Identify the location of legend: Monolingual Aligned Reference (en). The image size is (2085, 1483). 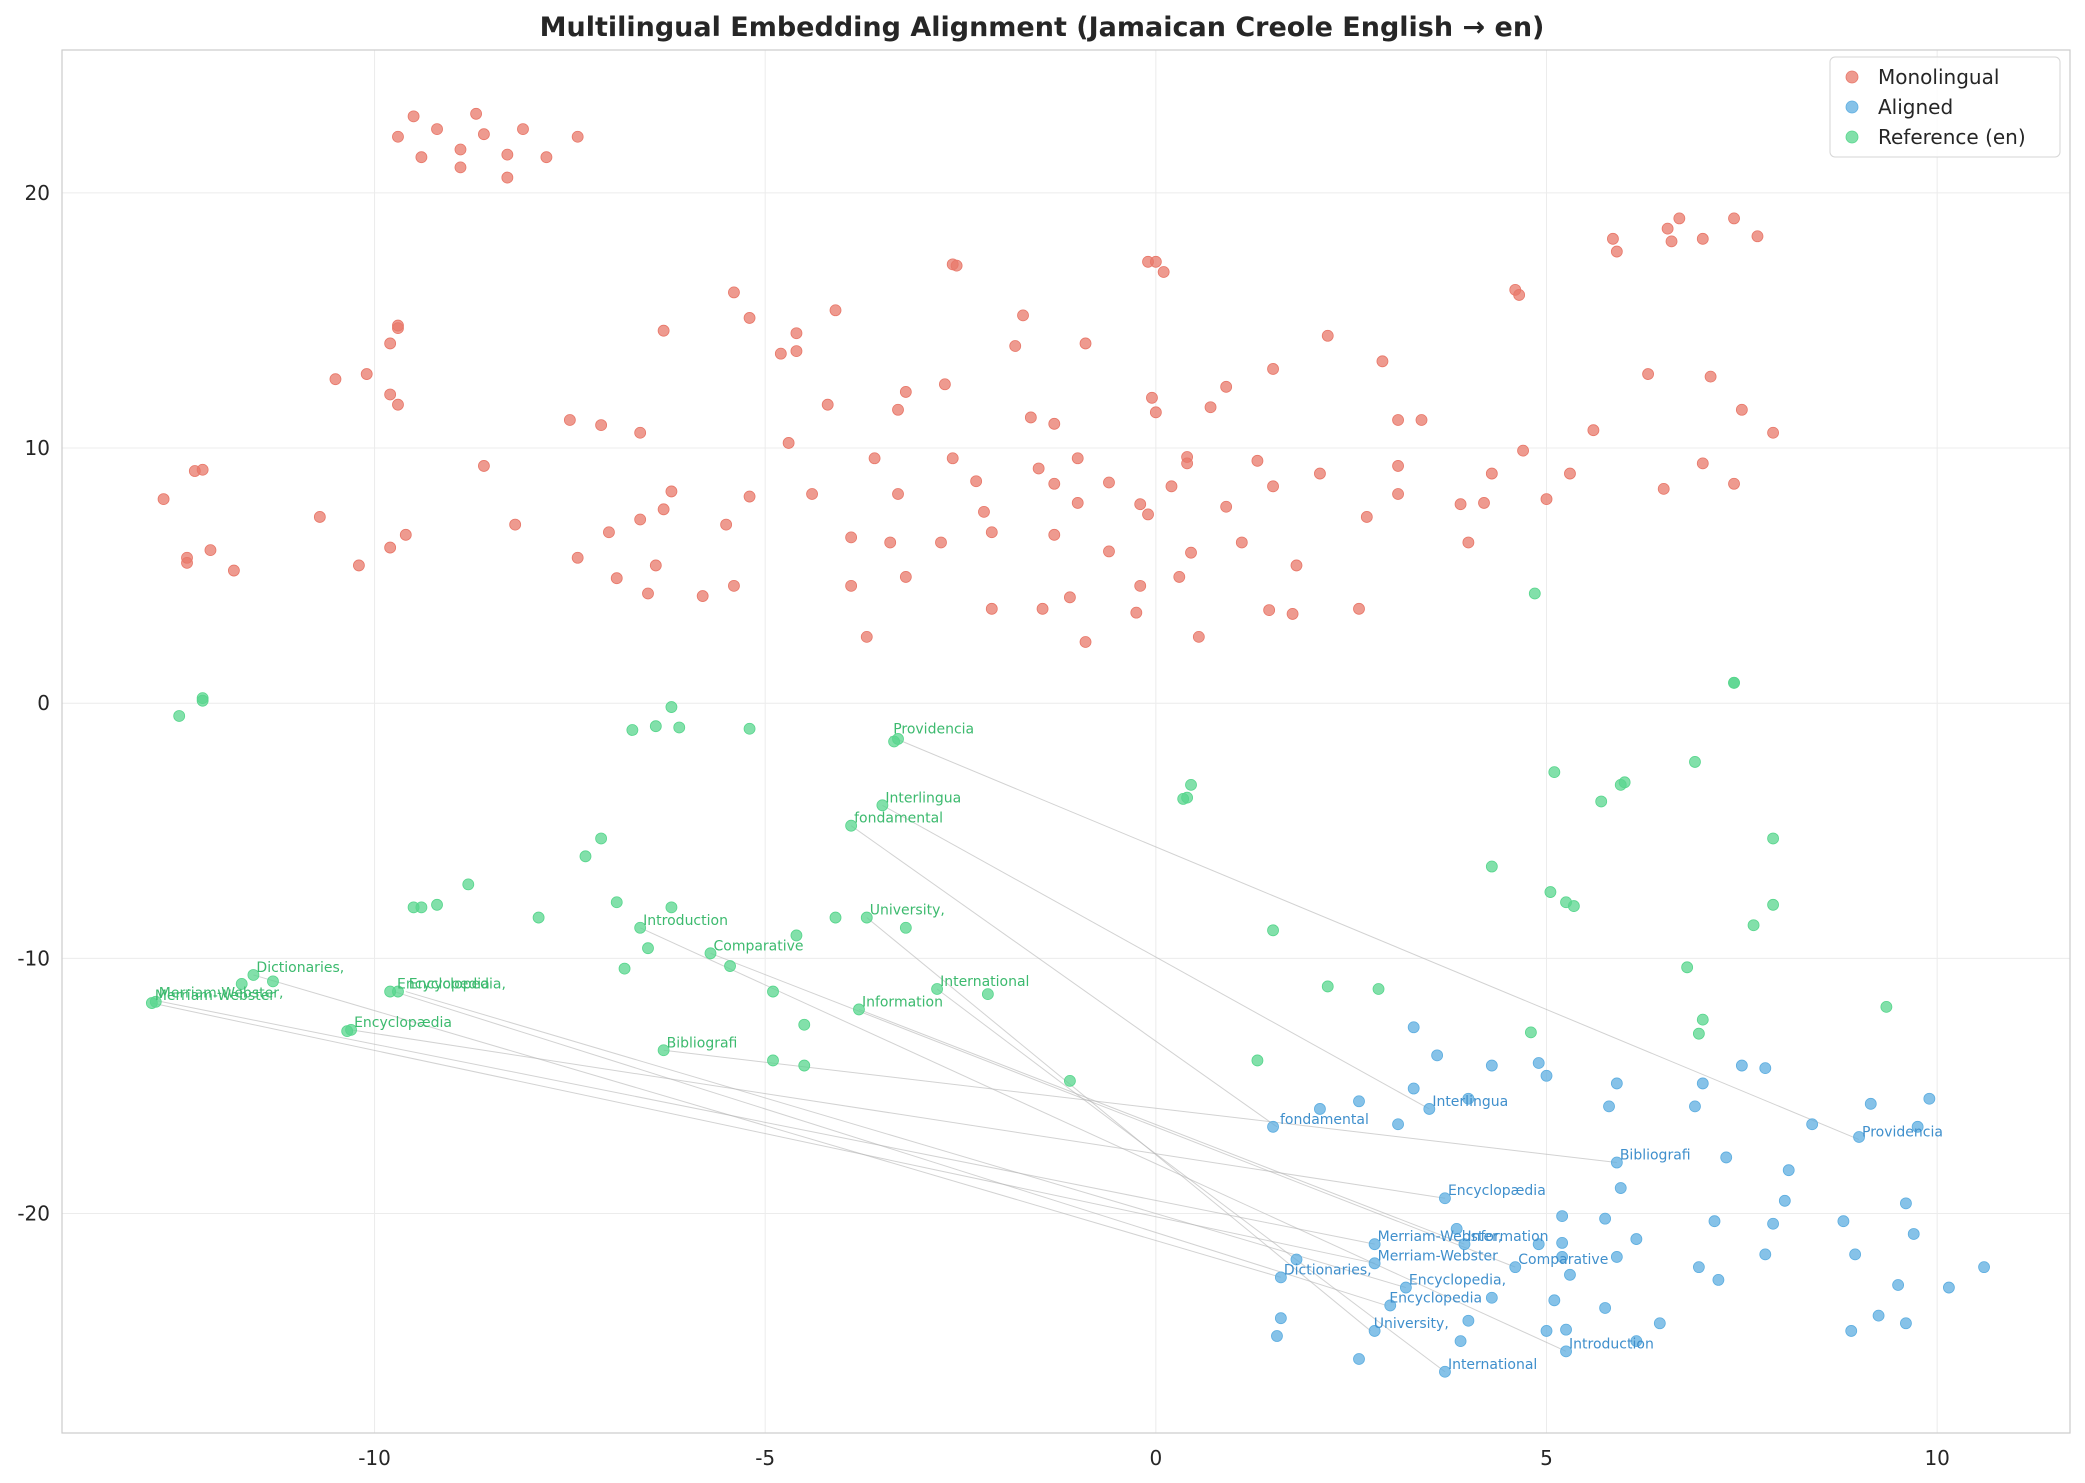
(1945, 107).